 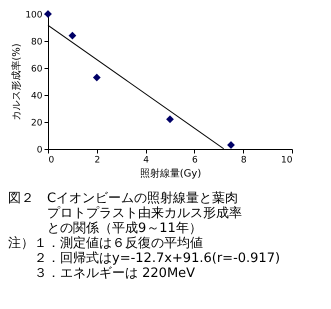 I want to click on y-tick-label: 60, so click(x=37, y=69).